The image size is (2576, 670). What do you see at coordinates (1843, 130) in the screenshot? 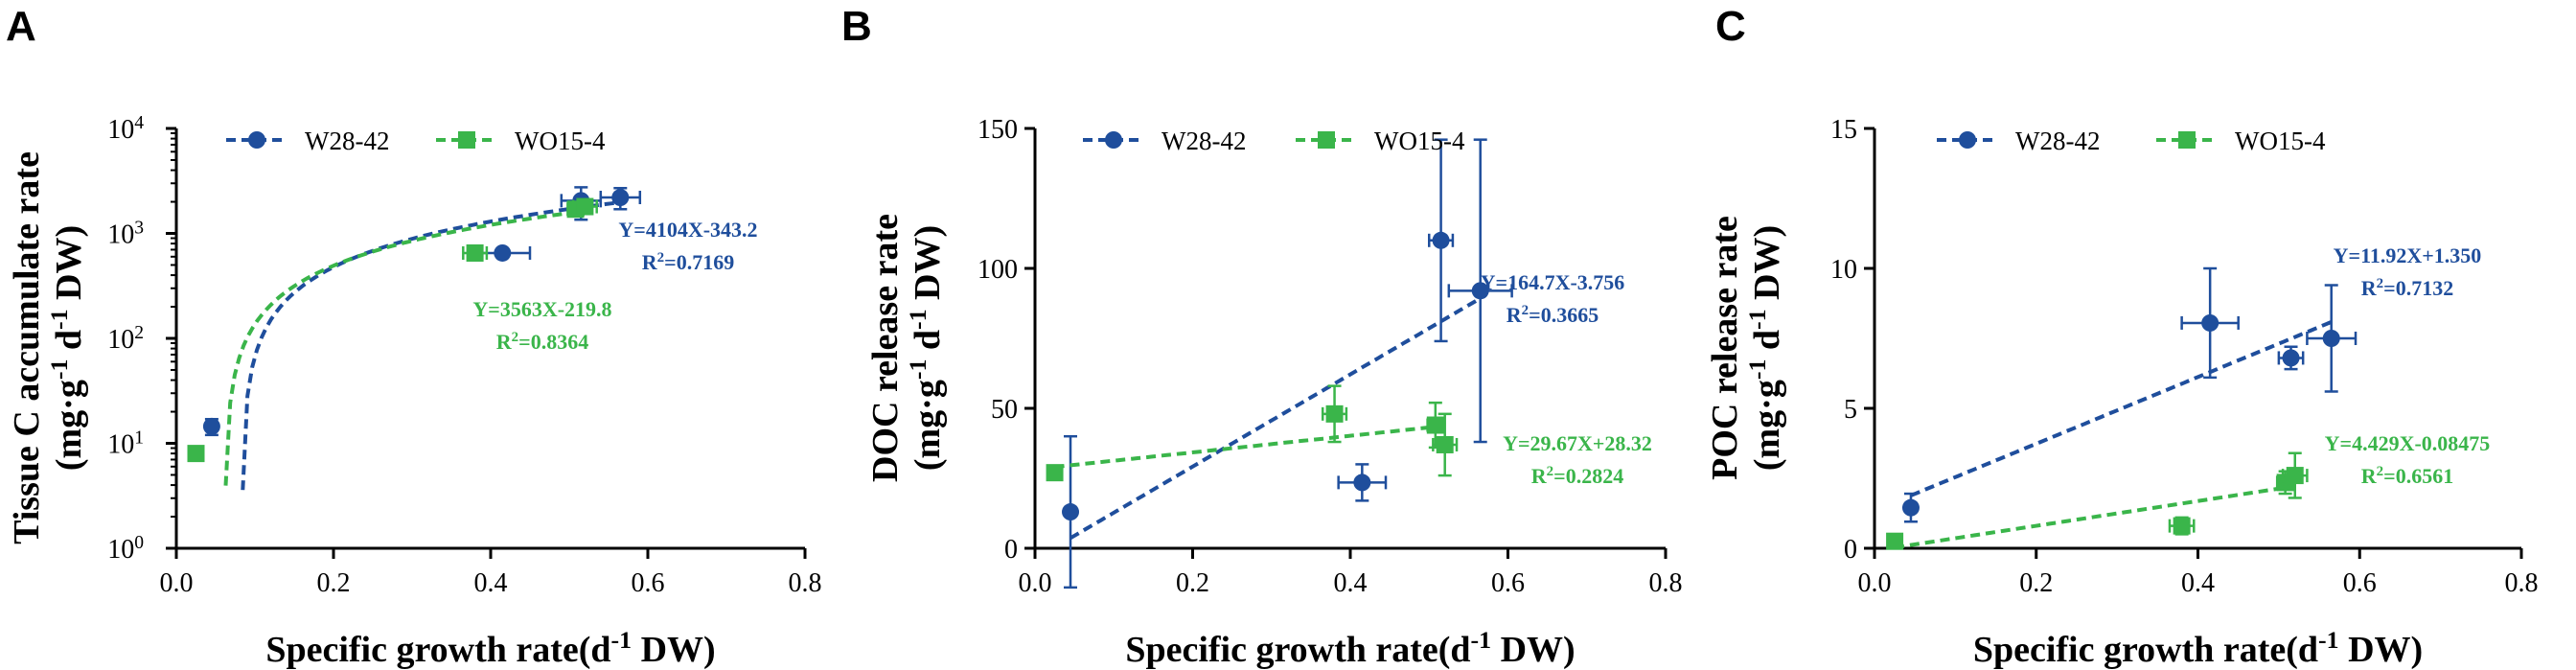
I see `y-tick-label: 15` at bounding box center [1843, 130].